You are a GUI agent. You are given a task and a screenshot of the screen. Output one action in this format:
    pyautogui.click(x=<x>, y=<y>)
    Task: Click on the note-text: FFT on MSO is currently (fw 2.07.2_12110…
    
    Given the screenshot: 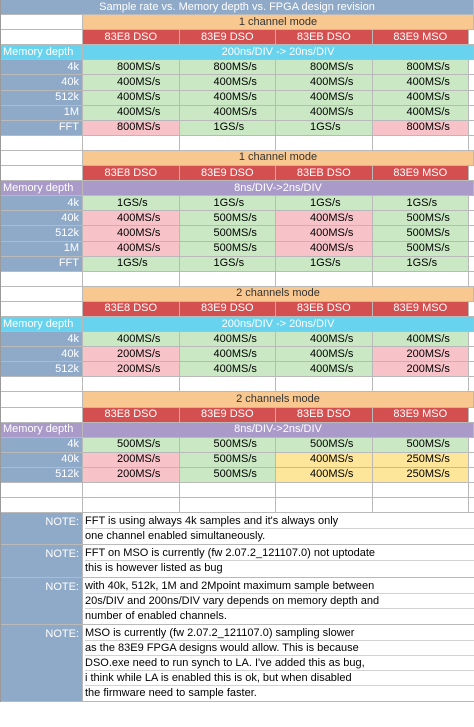 What is the action you would take?
    pyautogui.click(x=278, y=560)
    